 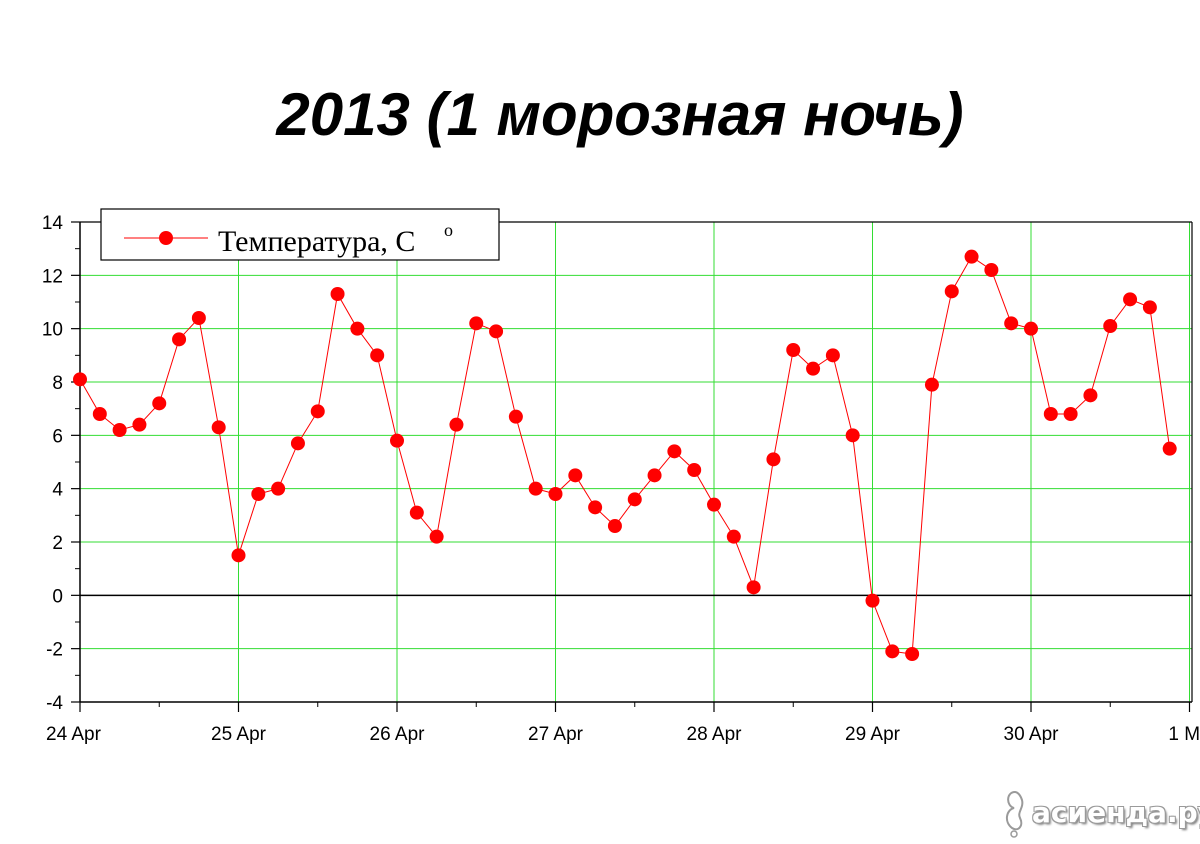 What do you see at coordinates (52, 330) in the screenshot?
I see `y-tick-label: 10` at bounding box center [52, 330].